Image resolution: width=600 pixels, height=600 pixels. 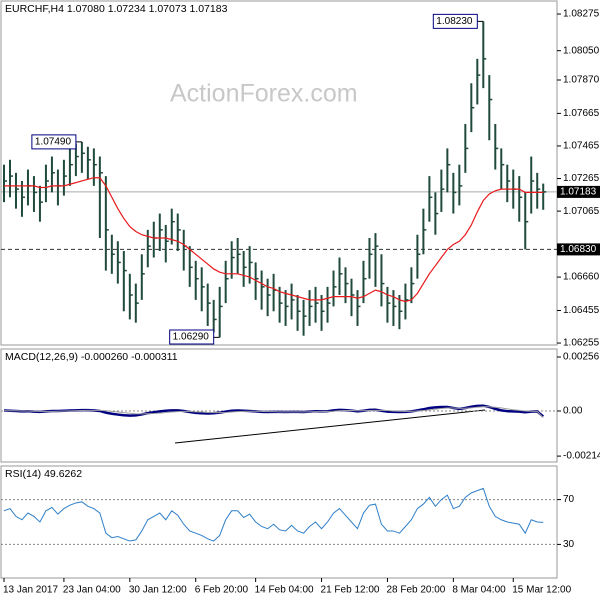 I want to click on y-tick-label: -0.00214, so click(x=581, y=456).